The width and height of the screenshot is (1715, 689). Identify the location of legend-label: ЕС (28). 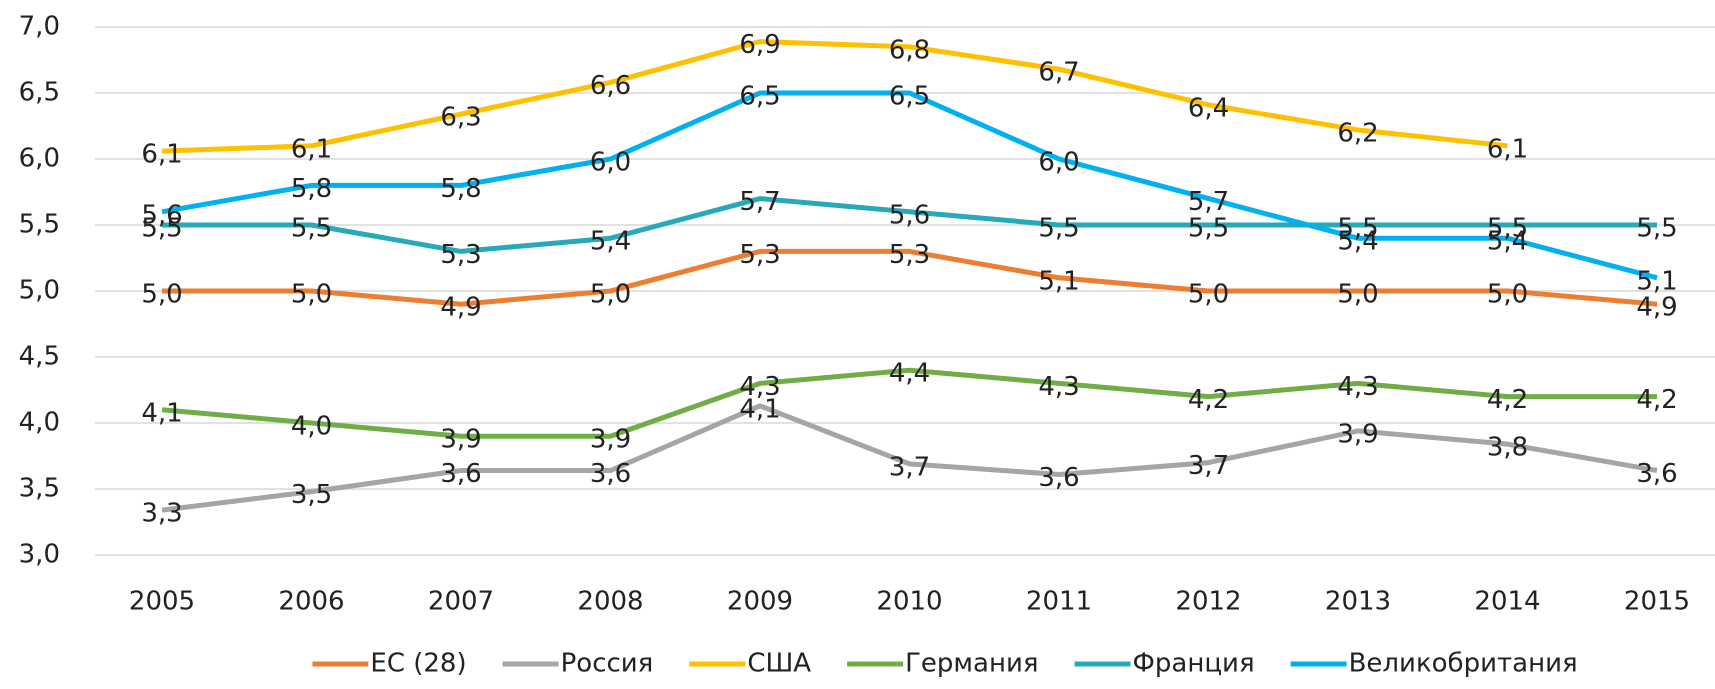
(418, 664).